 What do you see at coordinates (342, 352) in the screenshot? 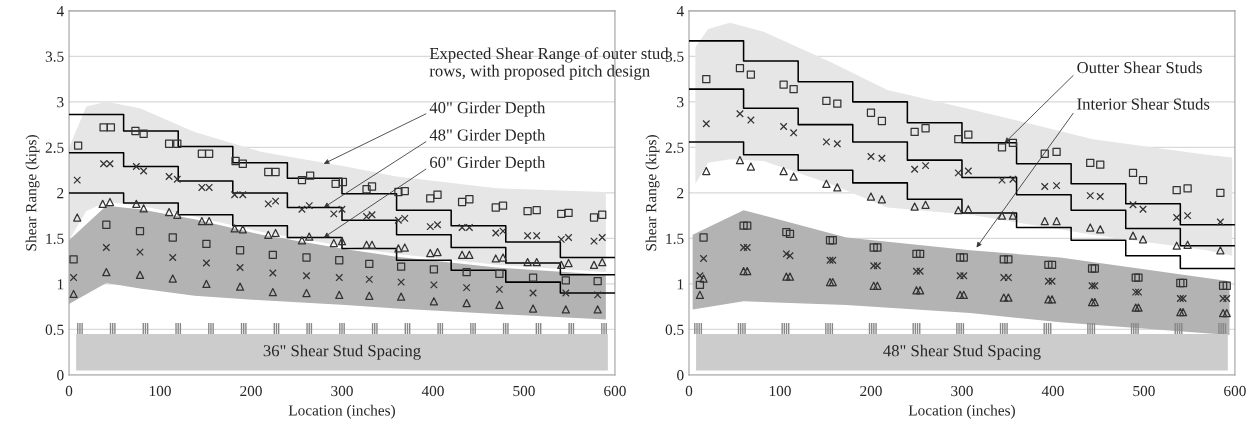
I see `band-label: 36" Shear Stud Spacing` at bounding box center [342, 352].